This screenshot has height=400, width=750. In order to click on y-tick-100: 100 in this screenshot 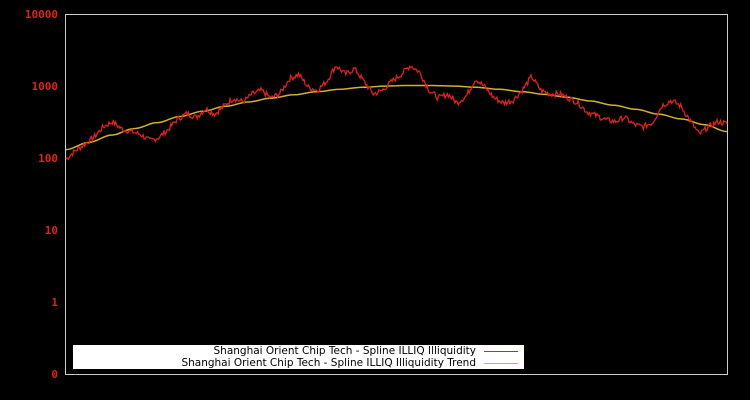, I will do `click(48, 158)`.